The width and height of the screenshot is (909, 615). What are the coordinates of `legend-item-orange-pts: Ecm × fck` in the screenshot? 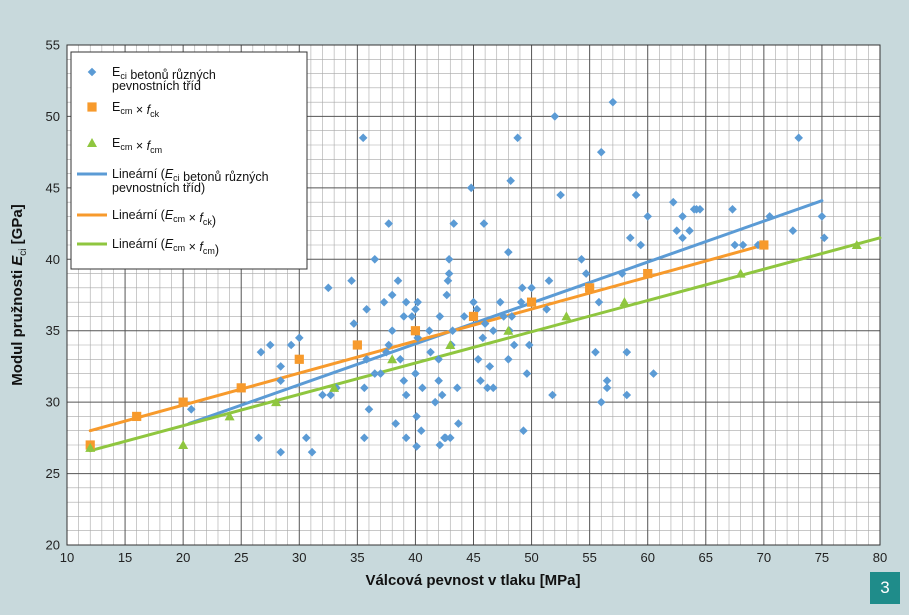 It's located at (123, 109).